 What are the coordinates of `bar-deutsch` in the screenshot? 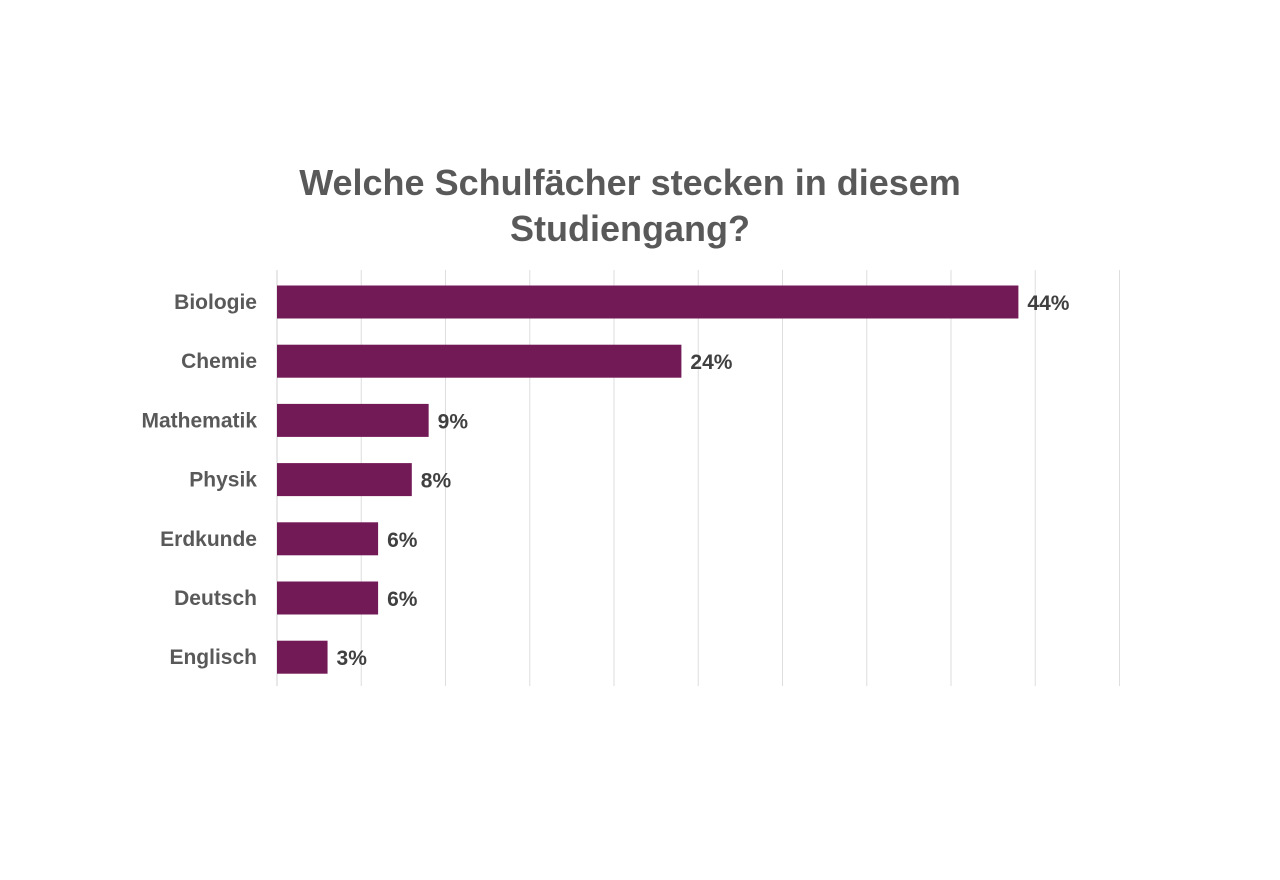 It's located at (328, 598).